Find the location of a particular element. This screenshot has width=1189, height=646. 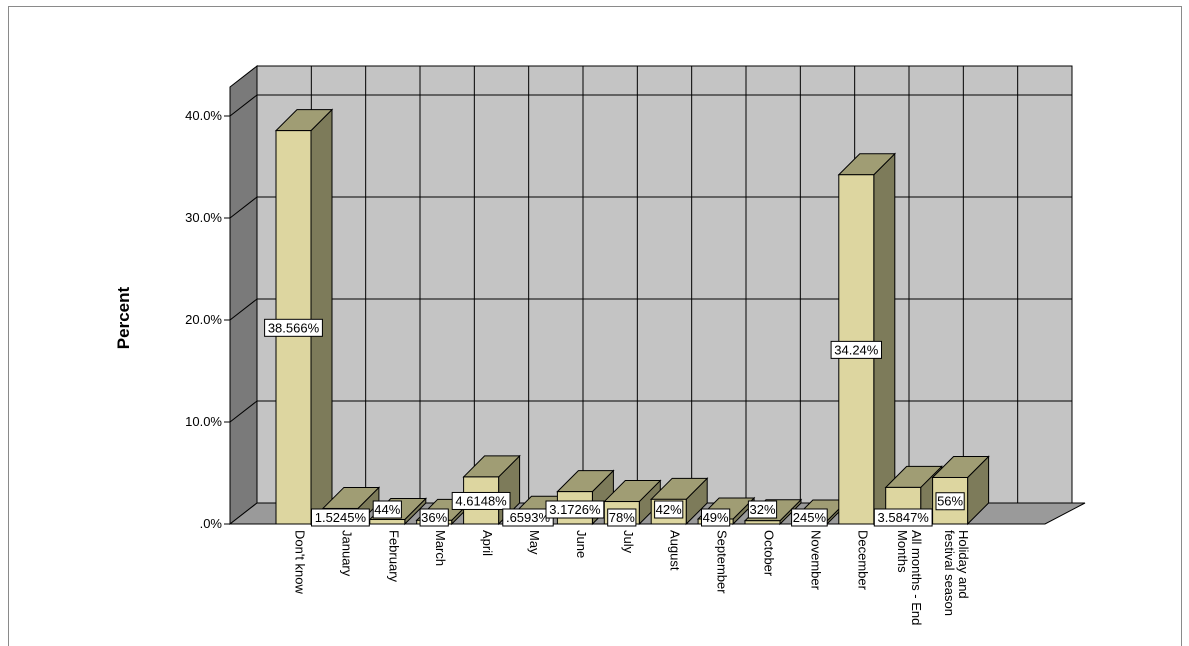

data-label: 36% is located at coordinates (434, 517).